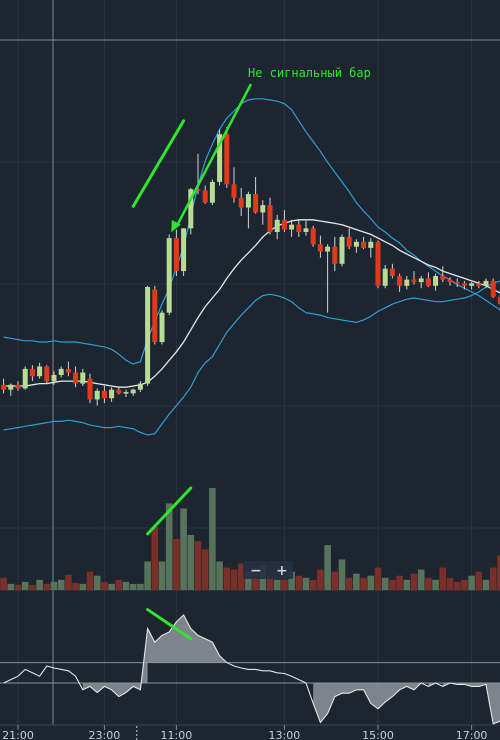 The image size is (500, 740). I want to click on zoom-out-button: −, so click(256, 571).